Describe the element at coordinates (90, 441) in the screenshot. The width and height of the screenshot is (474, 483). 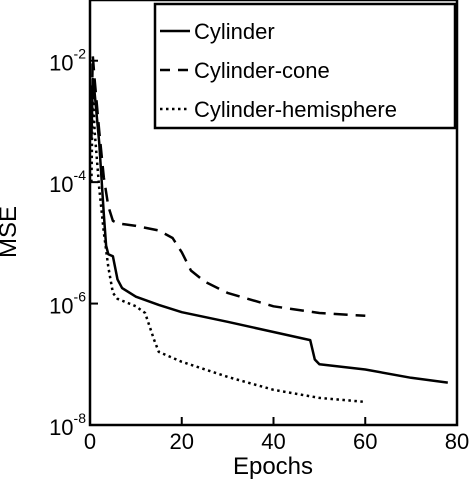
I see `x-tick-label: 0` at that location.